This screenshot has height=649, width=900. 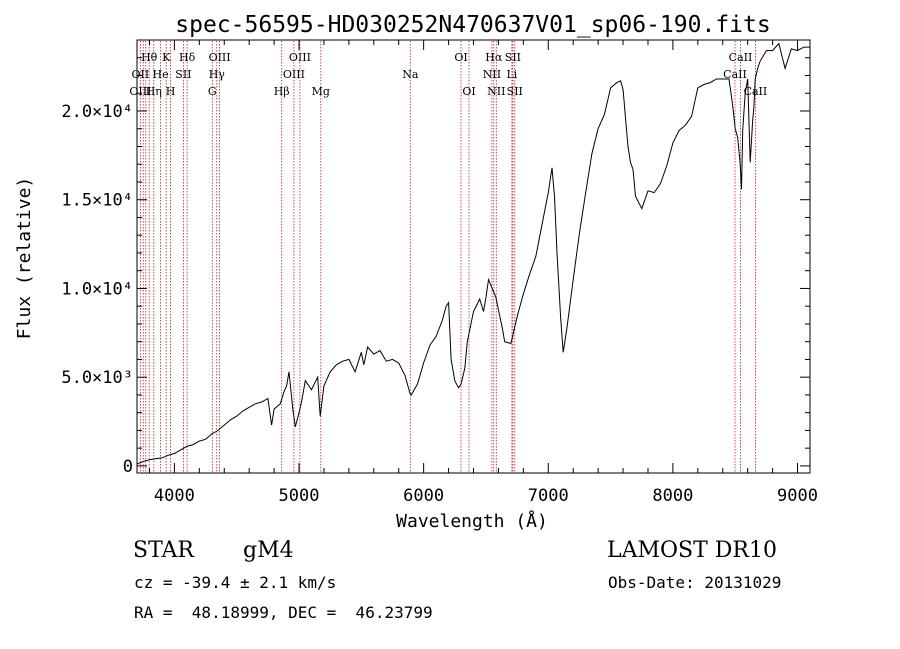 I want to click on spectral-line-label: OII, so click(x=141, y=74).